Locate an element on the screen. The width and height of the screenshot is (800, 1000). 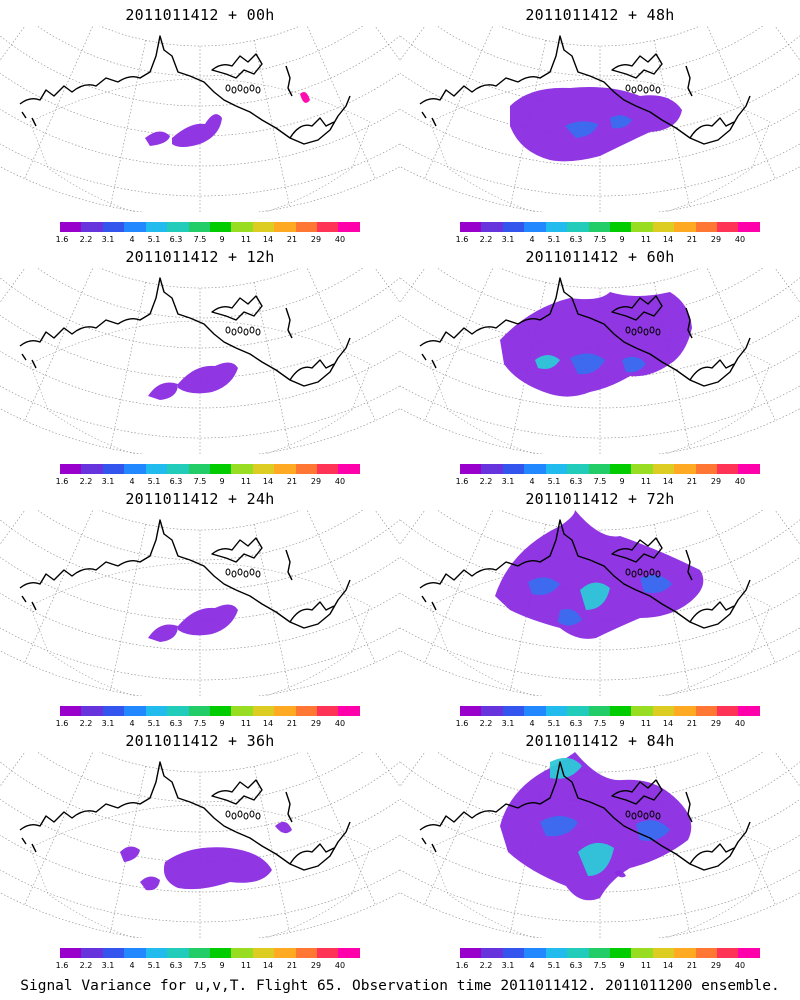
legend-ticks: 1.6 2.2 3.1 4 5.1 6.3 7.5 9 11 14 21 29 40 is located at coordinates (210, 966).